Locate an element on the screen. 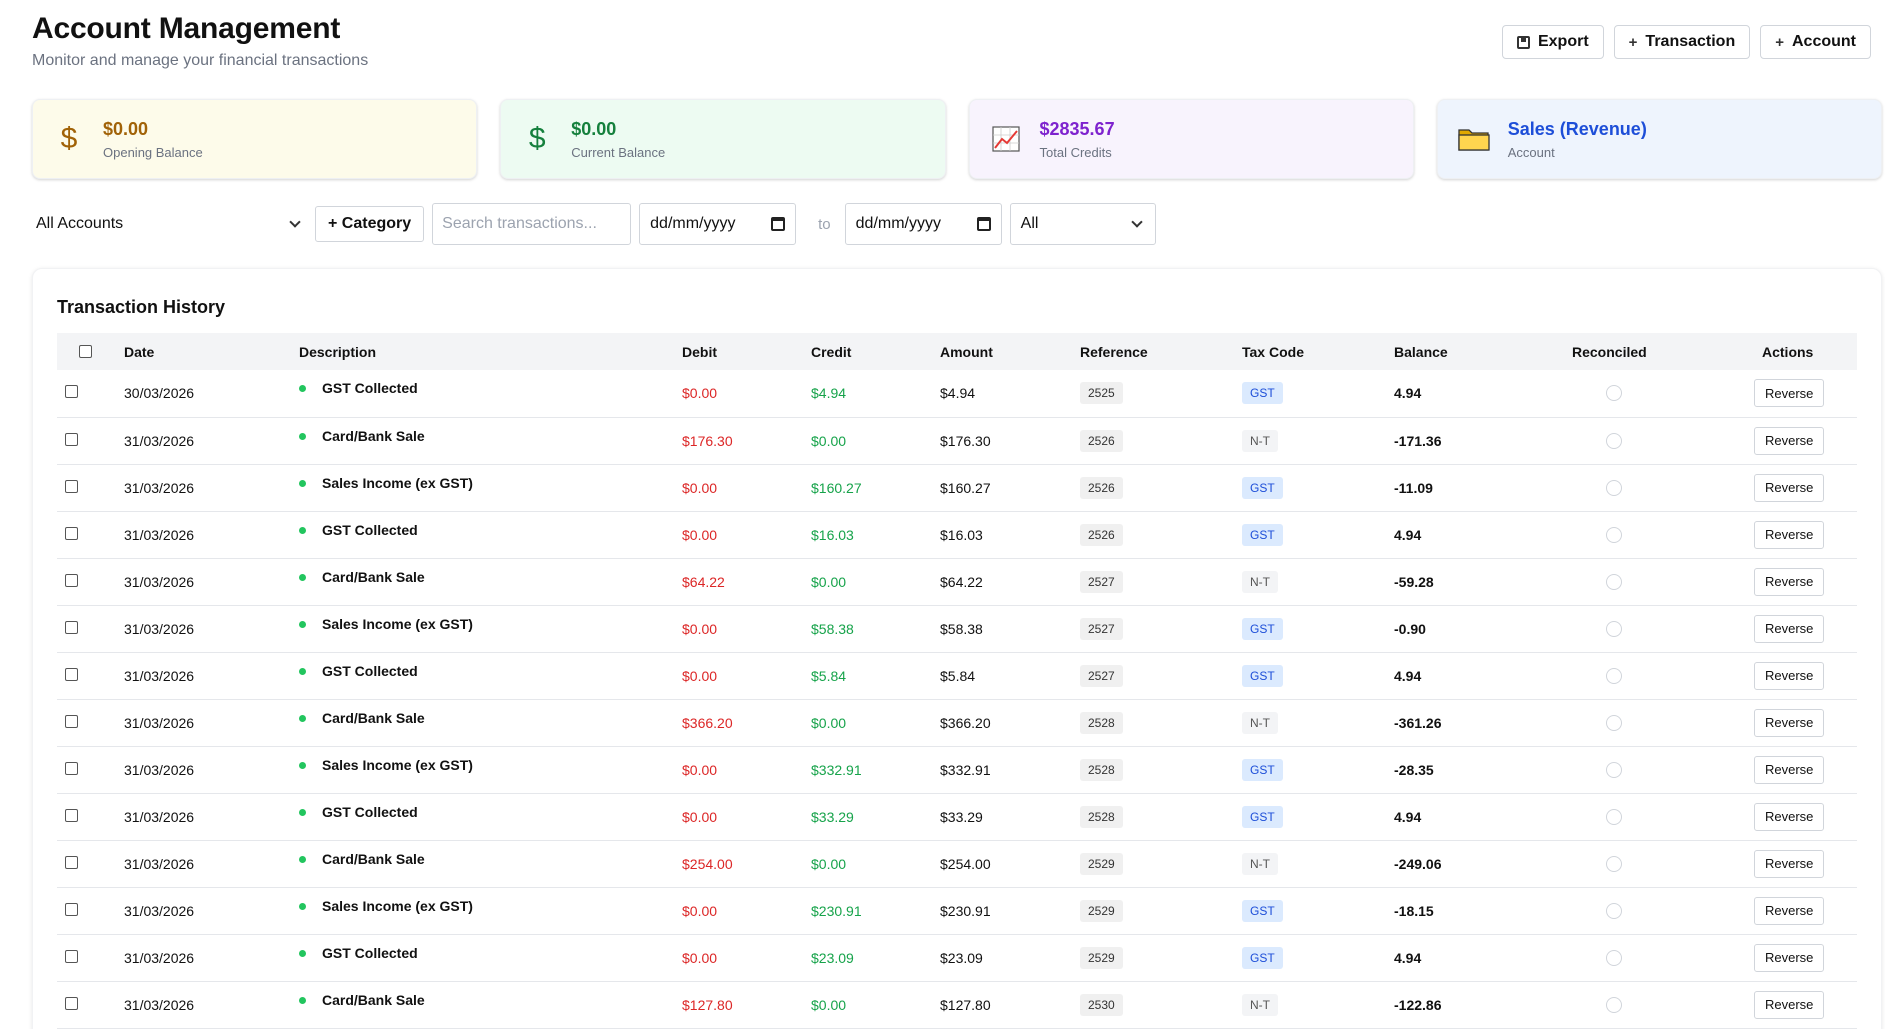  row-balance: -171.36 is located at coordinates (1483, 441).